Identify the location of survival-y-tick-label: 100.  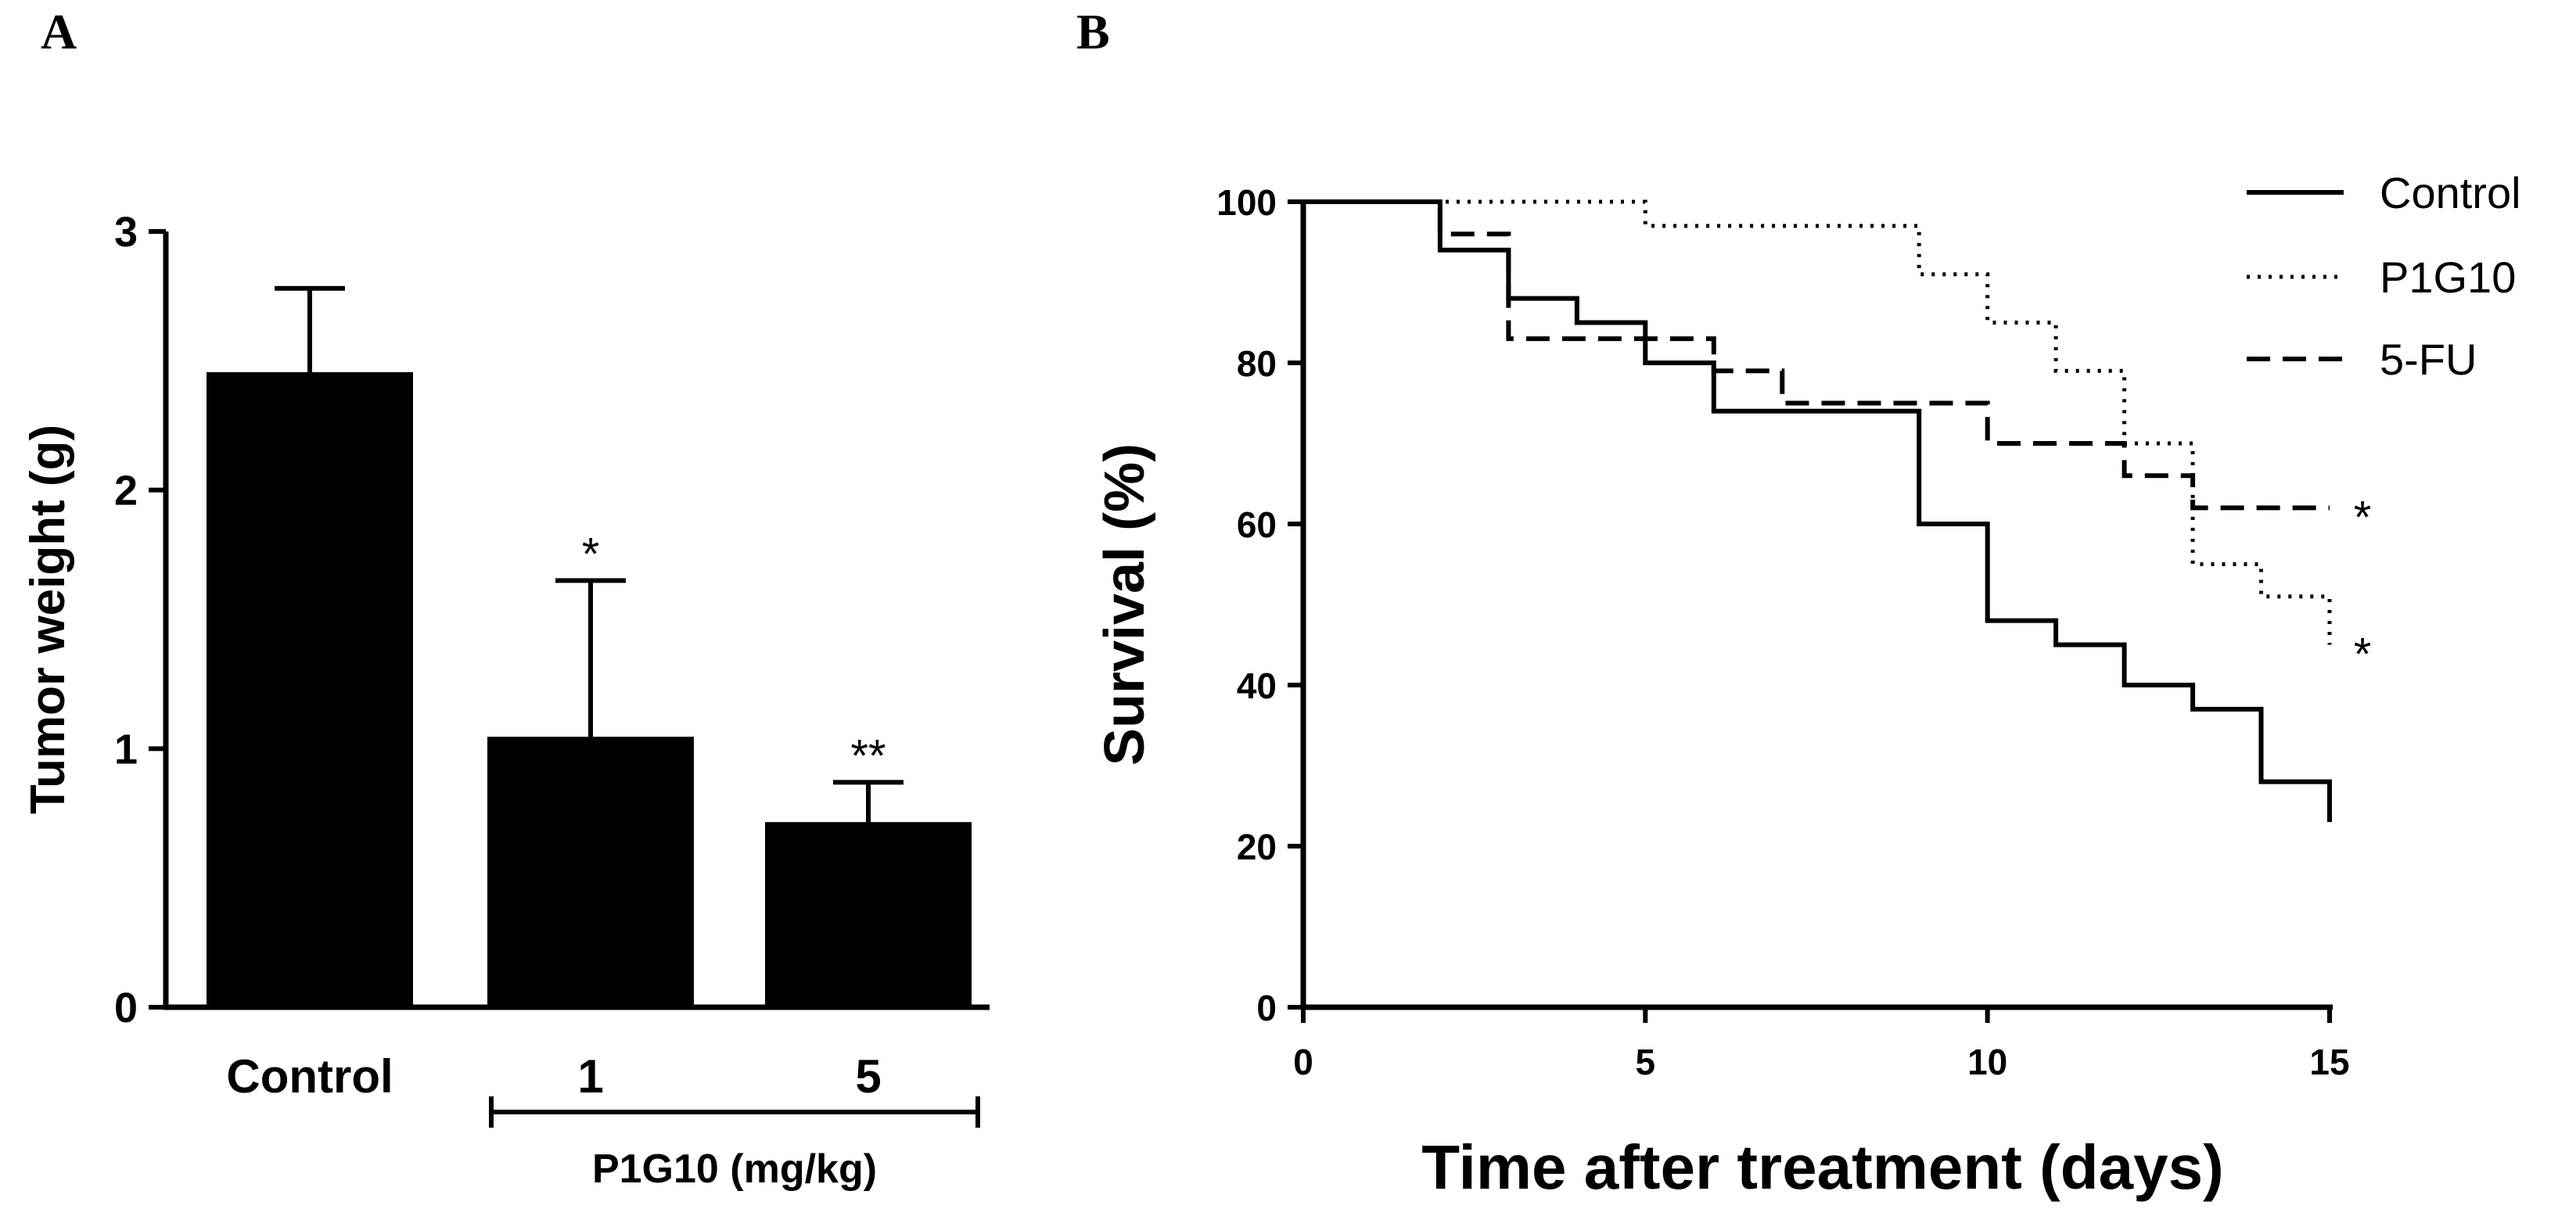
(1246, 202).